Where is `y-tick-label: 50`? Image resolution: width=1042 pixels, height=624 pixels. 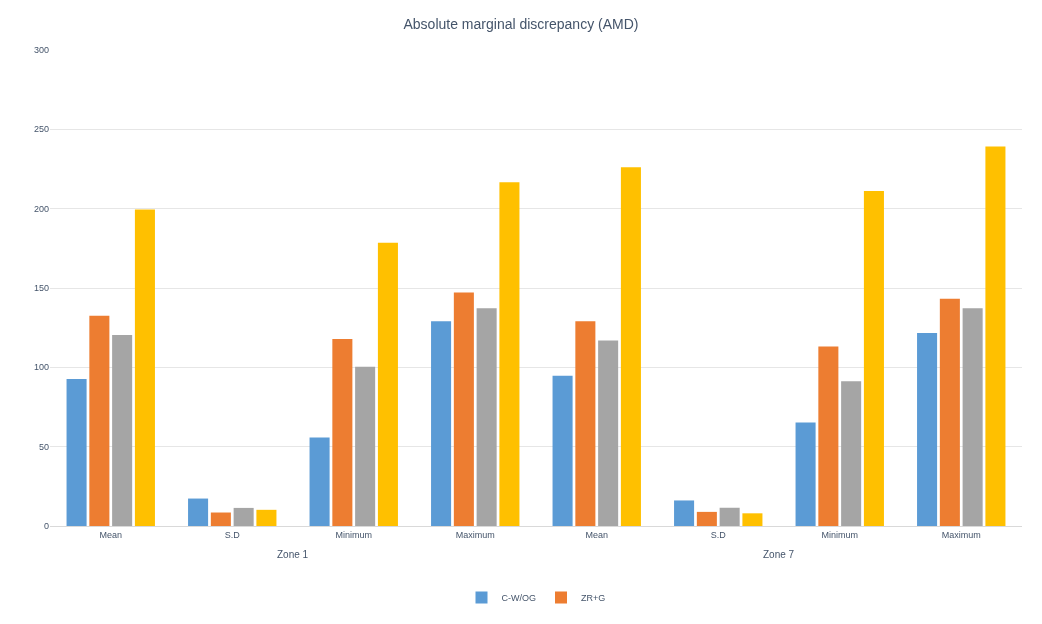 y-tick-label: 50 is located at coordinates (43, 446).